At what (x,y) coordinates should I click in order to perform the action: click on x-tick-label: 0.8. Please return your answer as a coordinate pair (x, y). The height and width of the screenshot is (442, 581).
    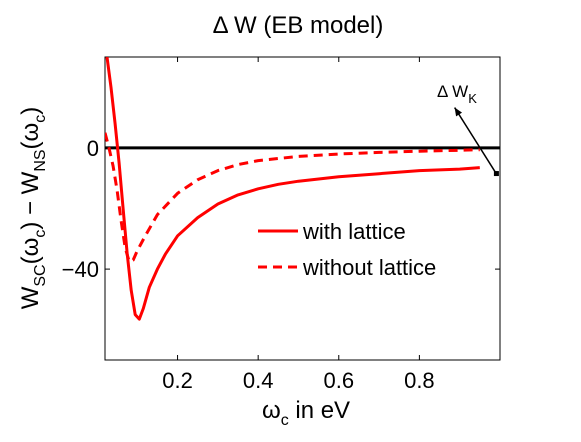
    Looking at the image, I should click on (419, 380).